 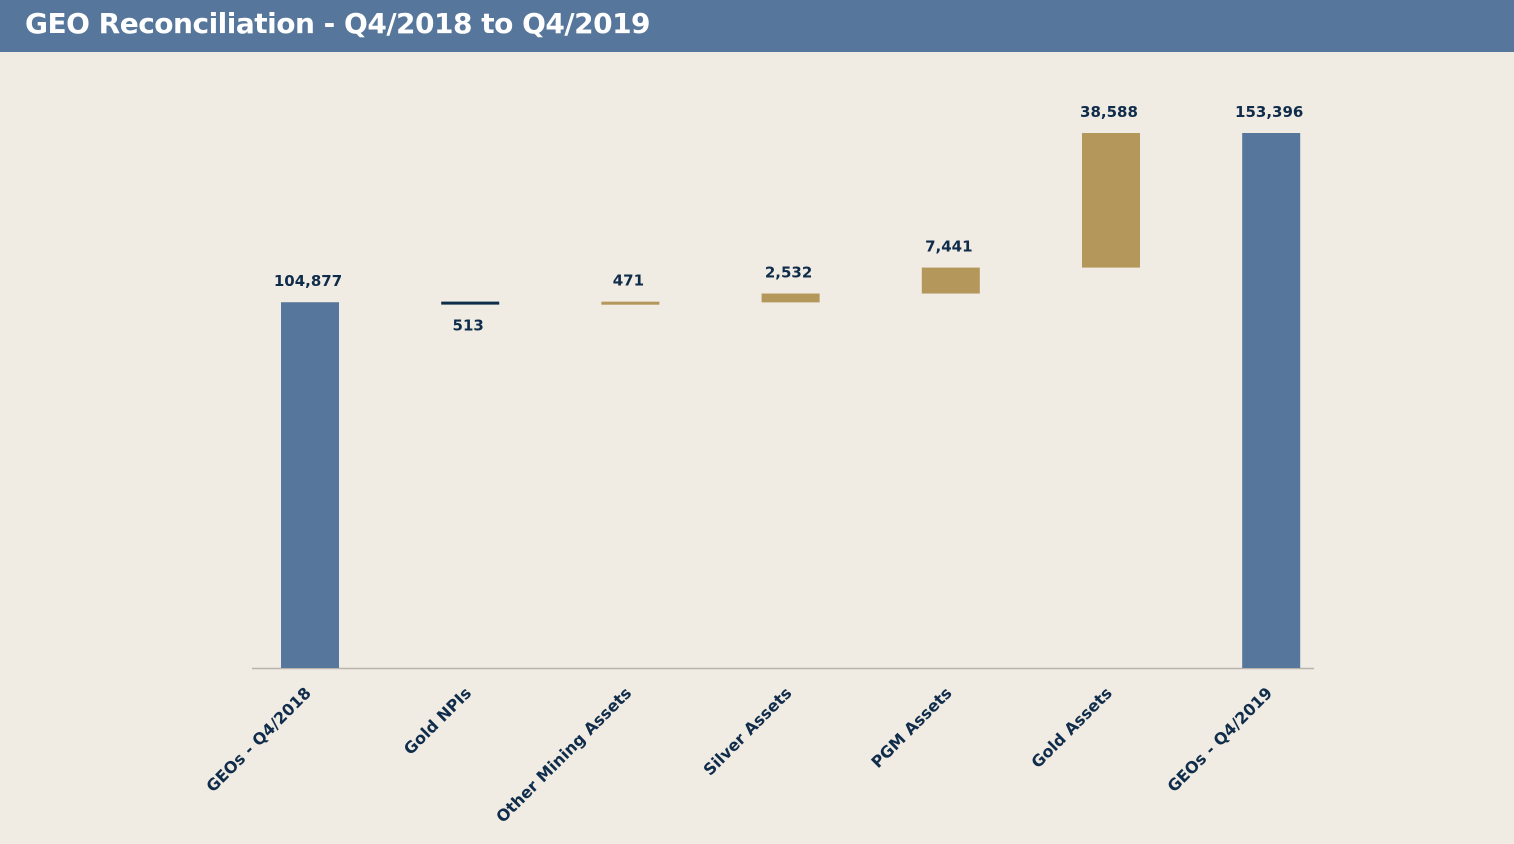 What do you see at coordinates (757, 26) in the screenshot?
I see `header-bar: GEO Reconciliation - Q4/2018 to Q4/2019` at bounding box center [757, 26].